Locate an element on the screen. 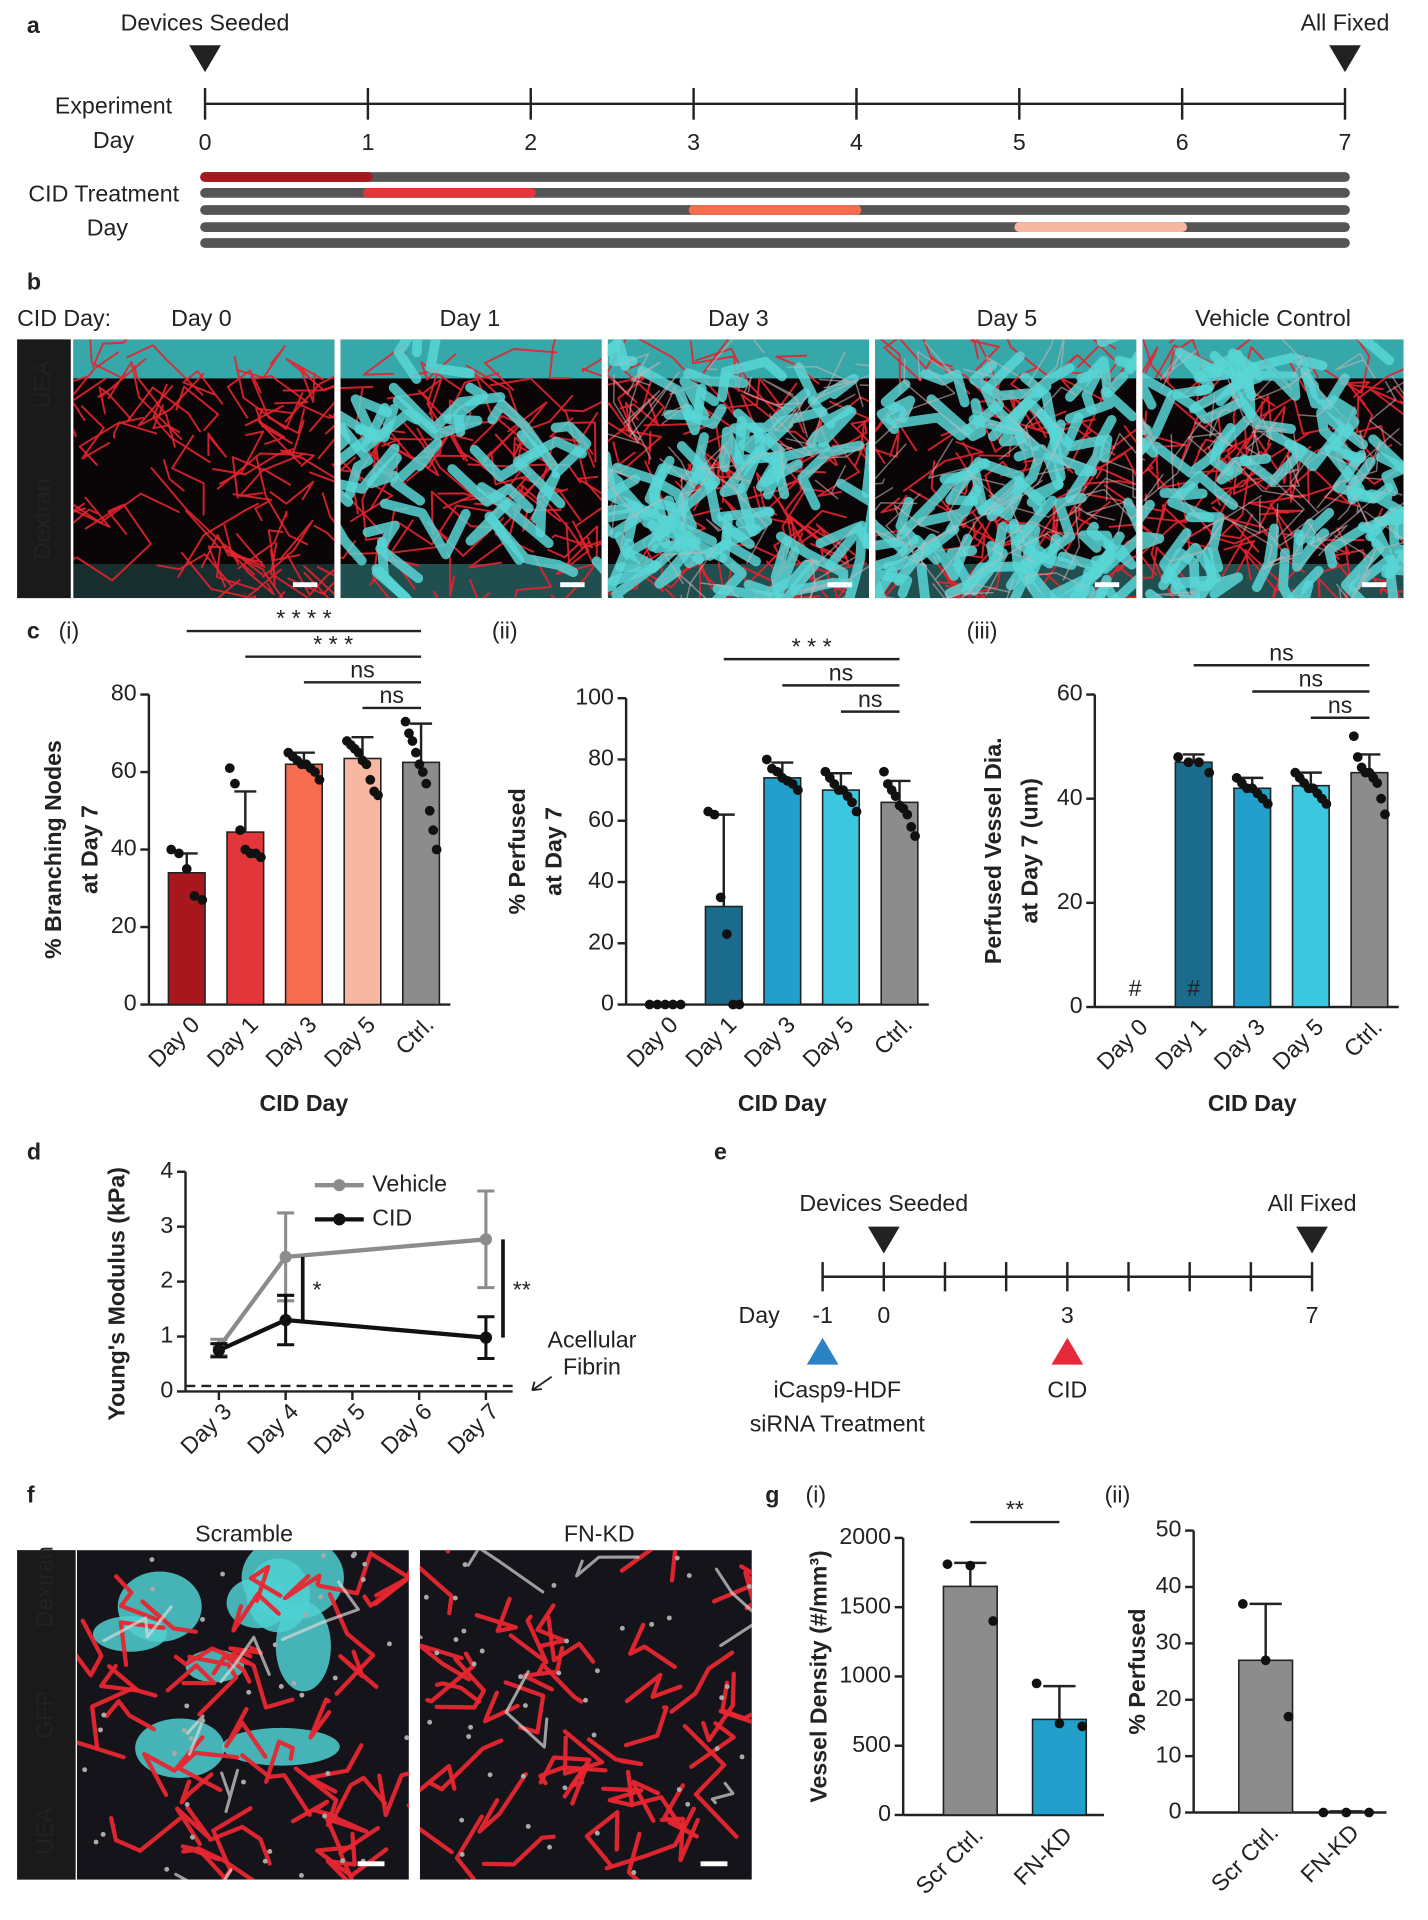  column-label: Scramble is located at coordinates (244, 1534).